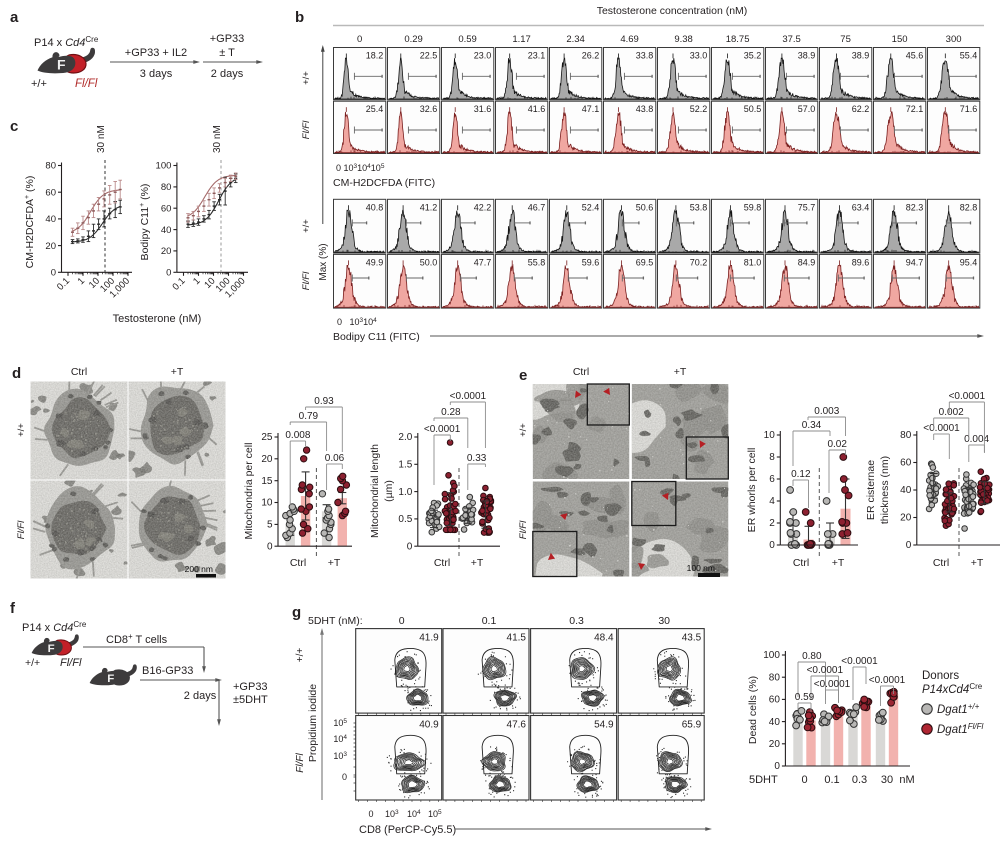 This screenshot has height=846, width=1000. Describe the element at coordinates (429, 725) in the screenshot. I see `svg-text: 40.9` at that location.